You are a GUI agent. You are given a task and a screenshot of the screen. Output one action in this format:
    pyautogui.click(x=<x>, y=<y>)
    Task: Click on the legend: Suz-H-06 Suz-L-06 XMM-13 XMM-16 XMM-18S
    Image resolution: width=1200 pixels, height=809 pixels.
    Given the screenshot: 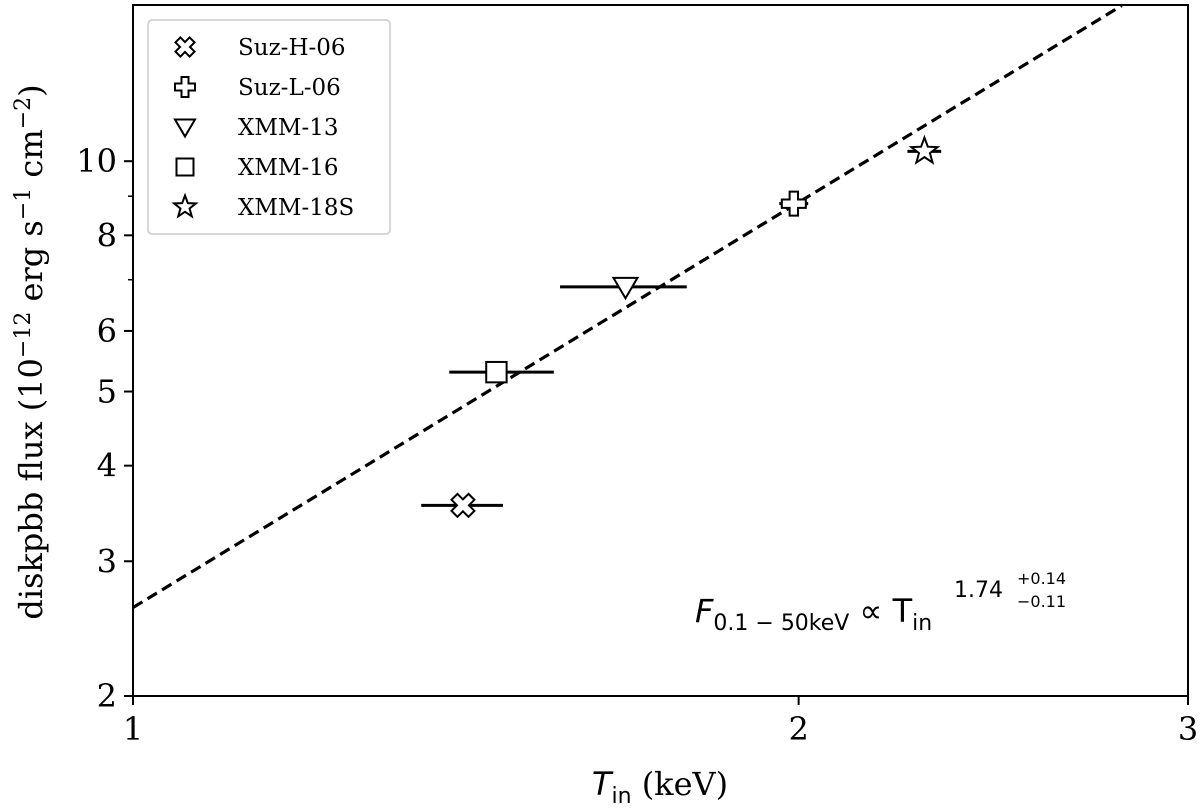 What is the action you would take?
    pyautogui.click(x=269, y=127)
    